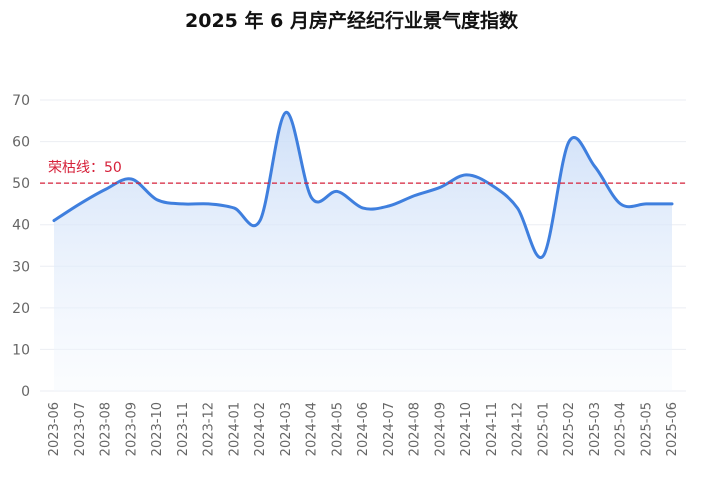 Image resolution: width=703 pixels, height=501 pixels. I want to click on y-axis-ticks: 0 10 20 30 40 50 60 70, so click(21, 246).